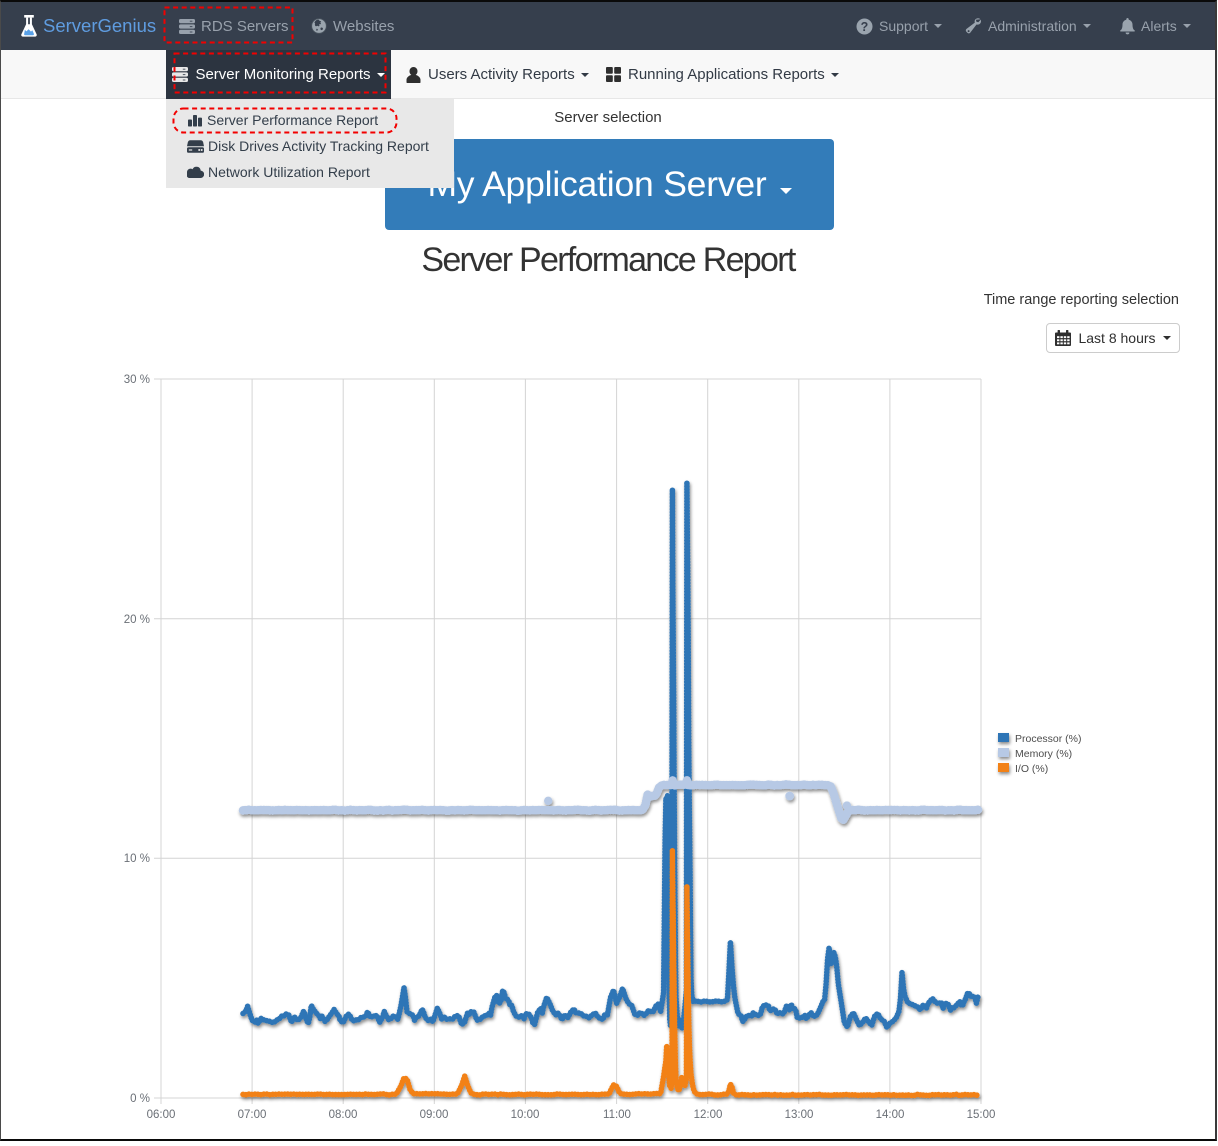  I want to click on svg-text: 12:00, so click(708, 1115).